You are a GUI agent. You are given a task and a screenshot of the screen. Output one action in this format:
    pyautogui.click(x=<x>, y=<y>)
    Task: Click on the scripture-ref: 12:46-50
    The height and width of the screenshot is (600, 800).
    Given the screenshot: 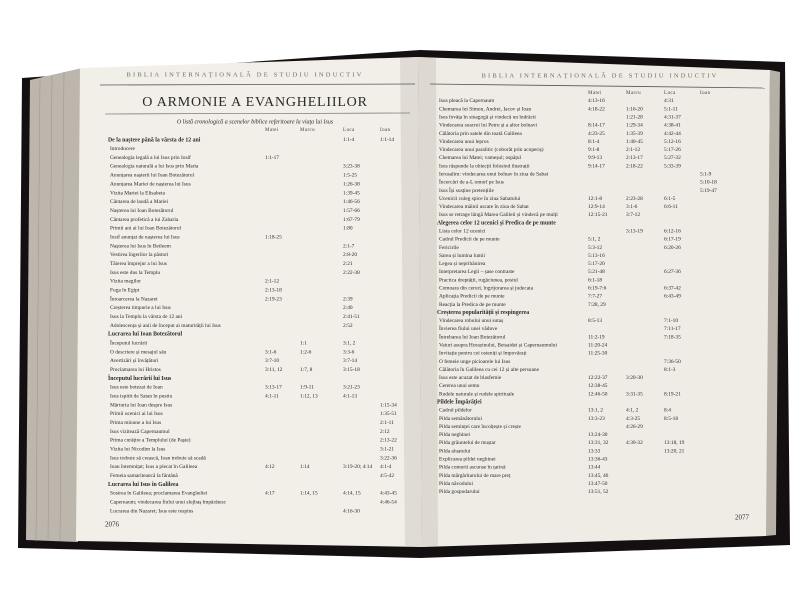 What is the action you would take?
    pyautogui.click(x=598, y=394)
    